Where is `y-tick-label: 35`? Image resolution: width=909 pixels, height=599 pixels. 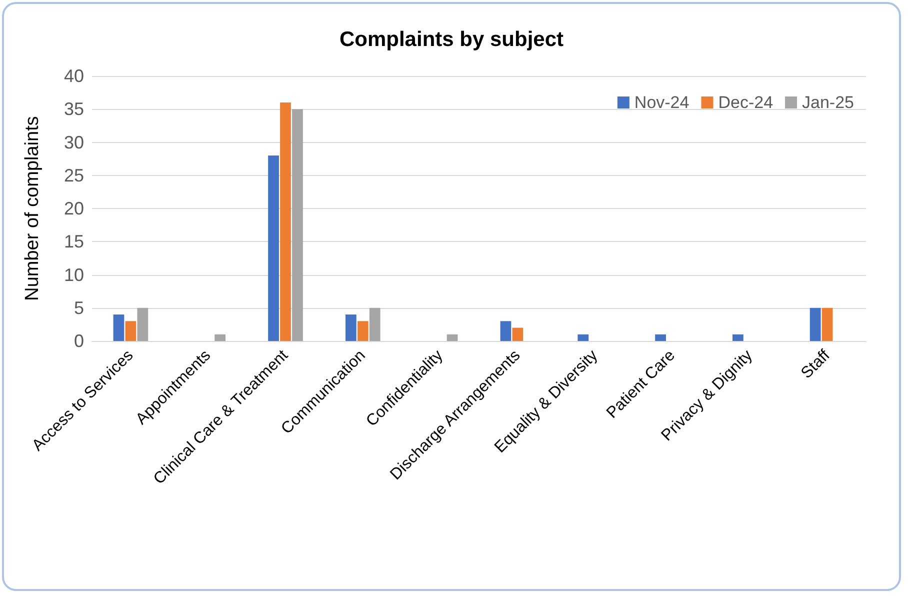
y-tick-label: 35 is located at coordinates (74, 109).